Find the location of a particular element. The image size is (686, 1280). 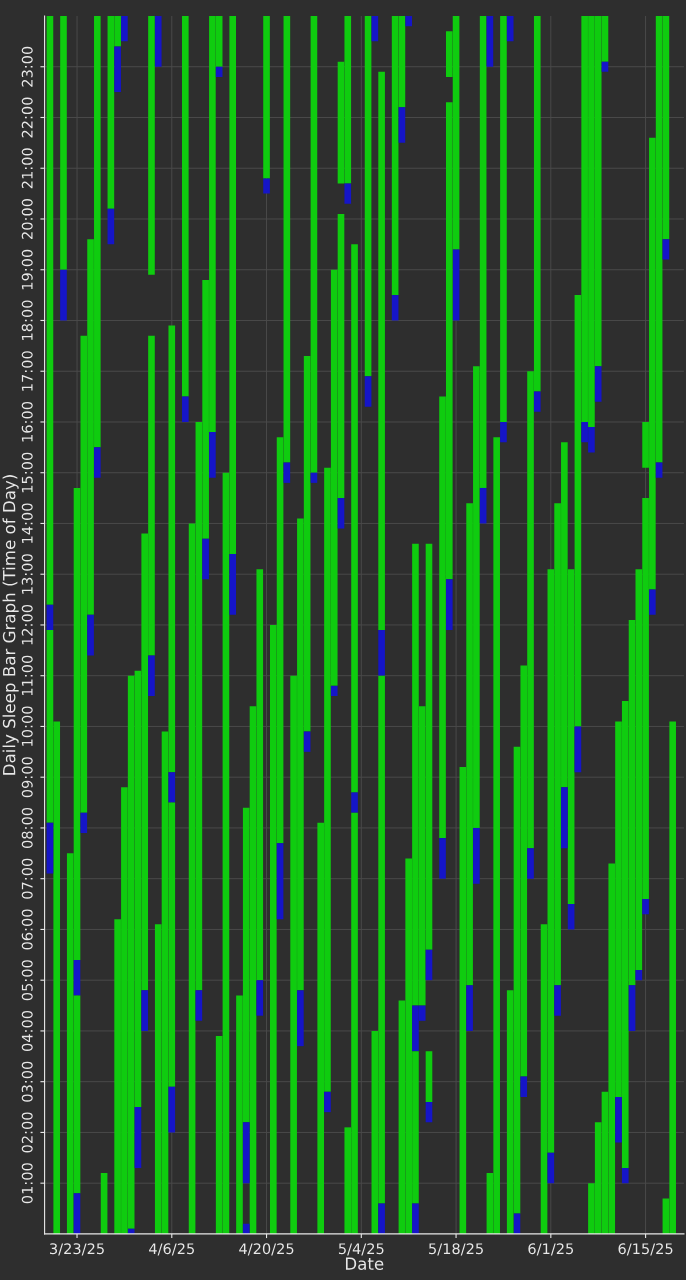

y-tick-label: 06:00 is located at coordinates (27, 929).